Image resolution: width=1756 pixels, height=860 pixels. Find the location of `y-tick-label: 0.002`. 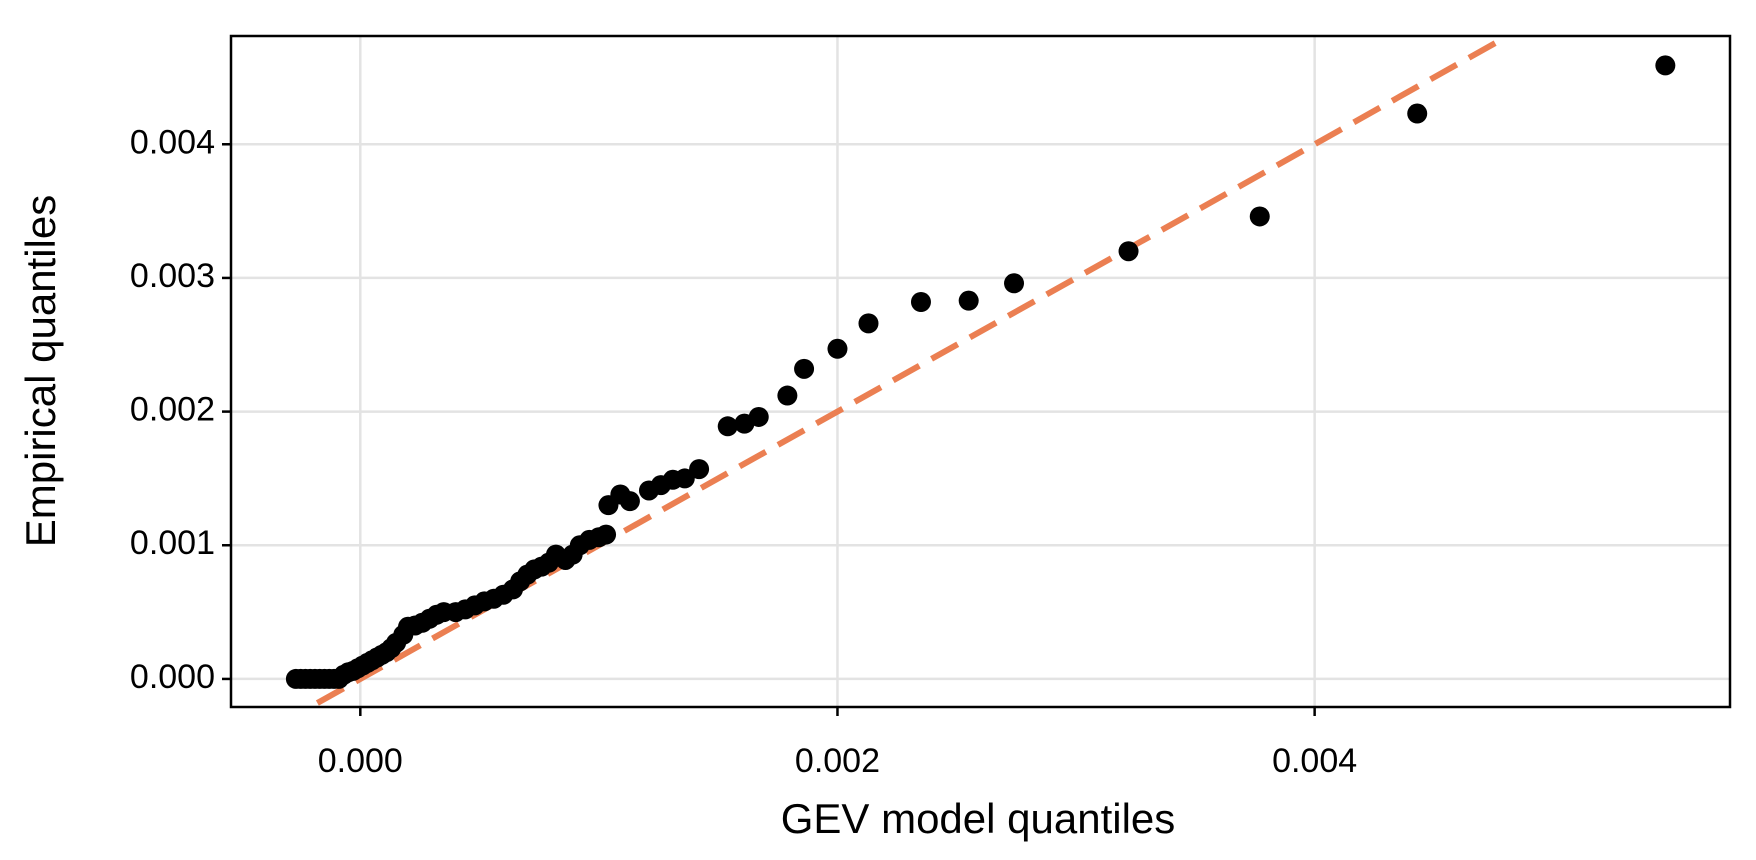

y-tick-label: 0.002 is located at coordinates (172, 410).